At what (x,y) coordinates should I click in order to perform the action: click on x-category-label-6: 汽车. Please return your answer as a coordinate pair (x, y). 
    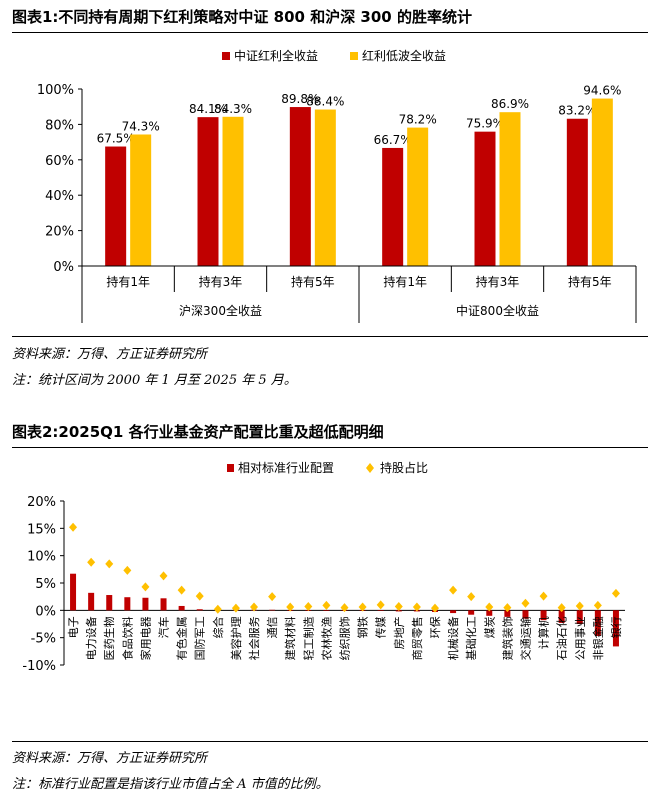
    Looking at the image, I should click on (164, 627).